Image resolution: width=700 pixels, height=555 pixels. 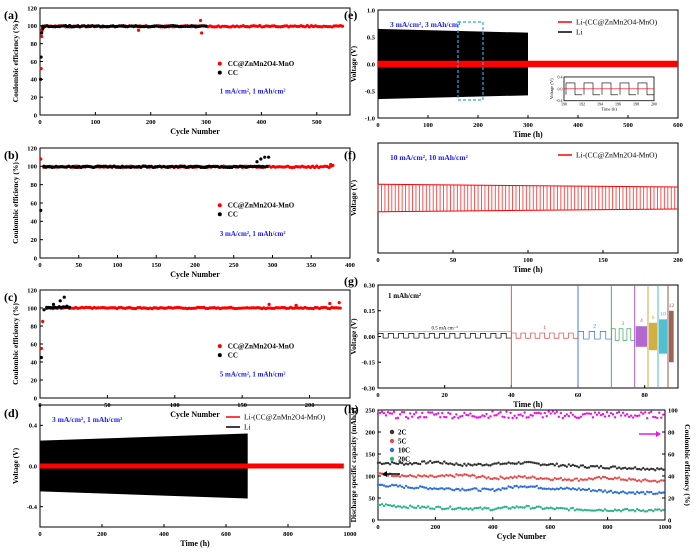 I want to click on x-tick-label: 80, so click(x=644, y=395).